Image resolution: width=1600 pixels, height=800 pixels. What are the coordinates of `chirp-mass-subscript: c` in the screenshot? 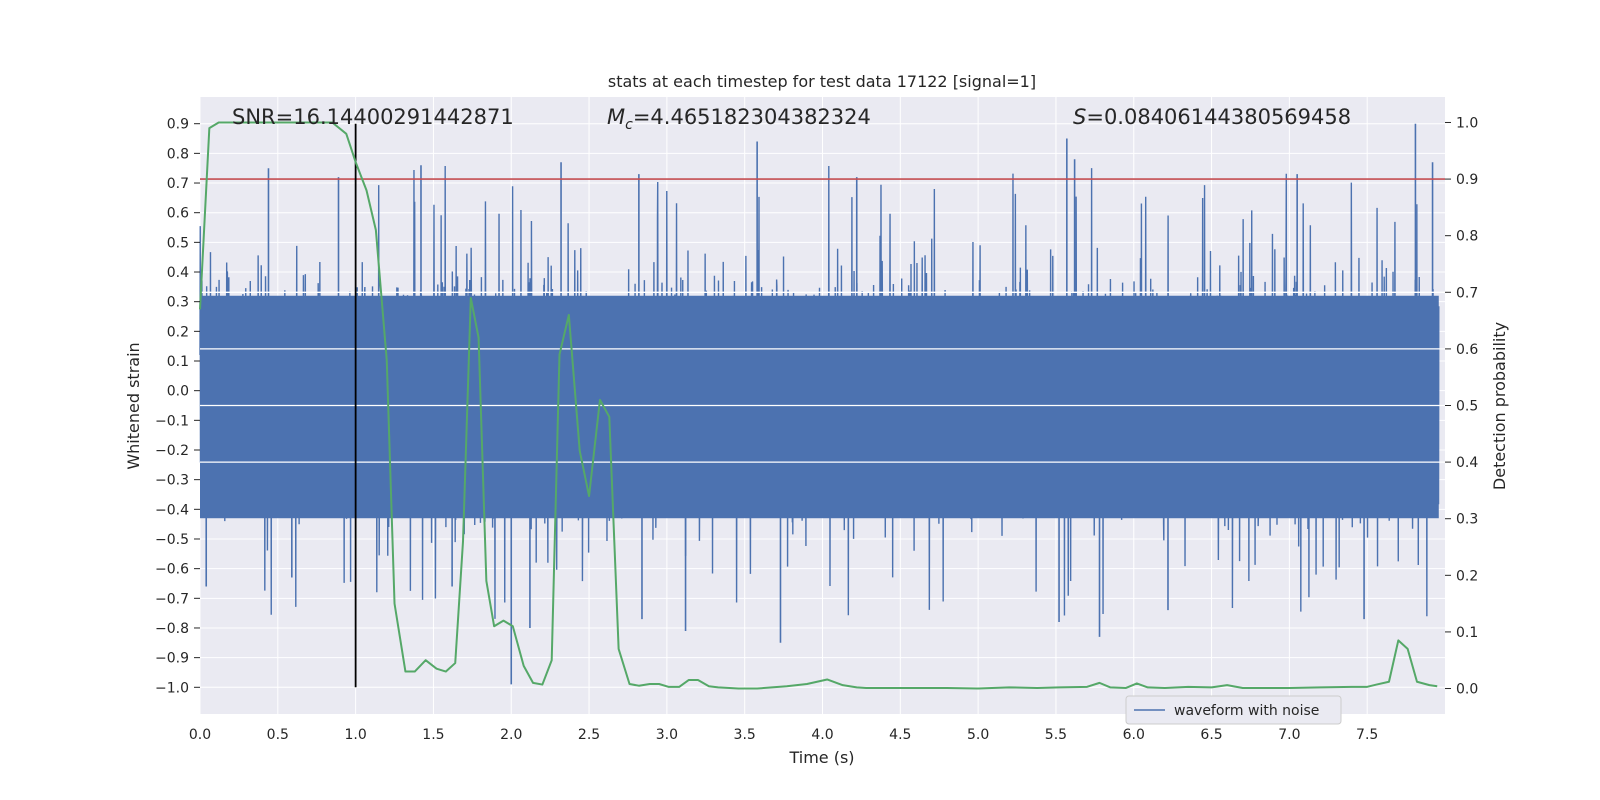 It's located at (629, 125).